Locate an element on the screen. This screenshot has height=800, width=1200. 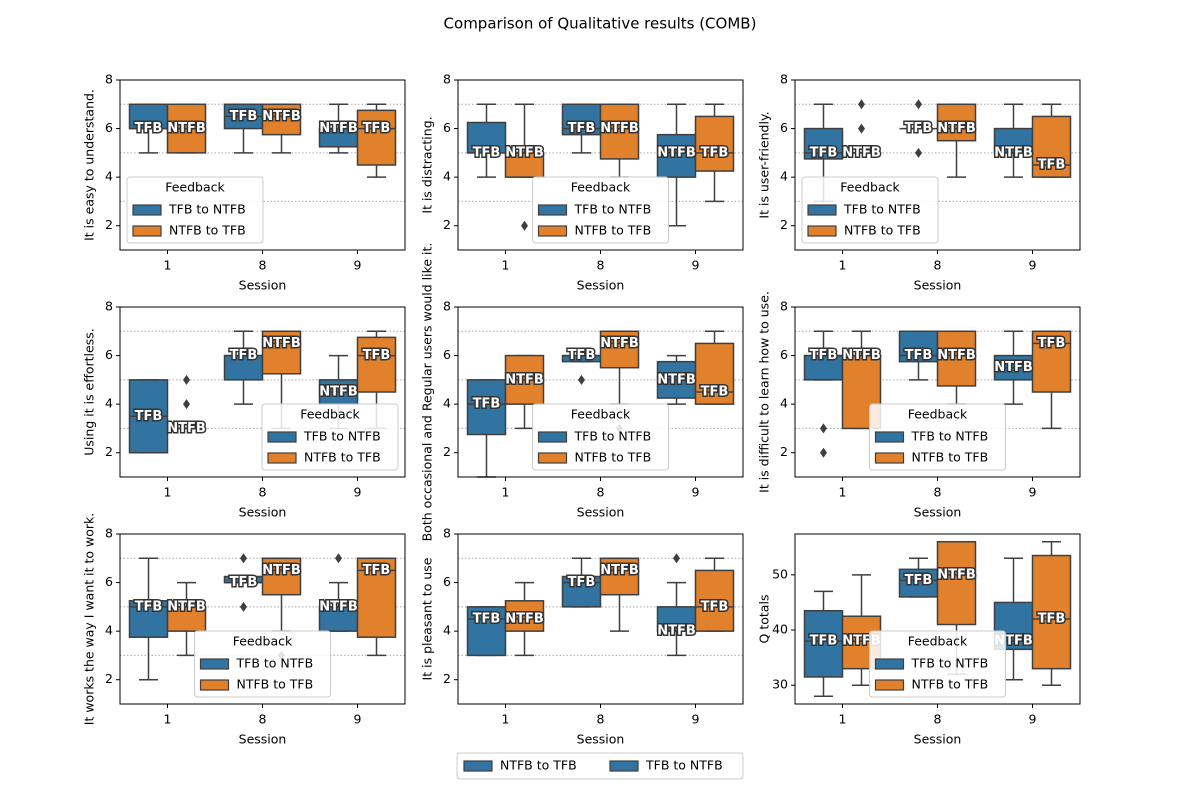
y-axis-label: It is difficult to learn how to use. is located at coordinates (764, 392).